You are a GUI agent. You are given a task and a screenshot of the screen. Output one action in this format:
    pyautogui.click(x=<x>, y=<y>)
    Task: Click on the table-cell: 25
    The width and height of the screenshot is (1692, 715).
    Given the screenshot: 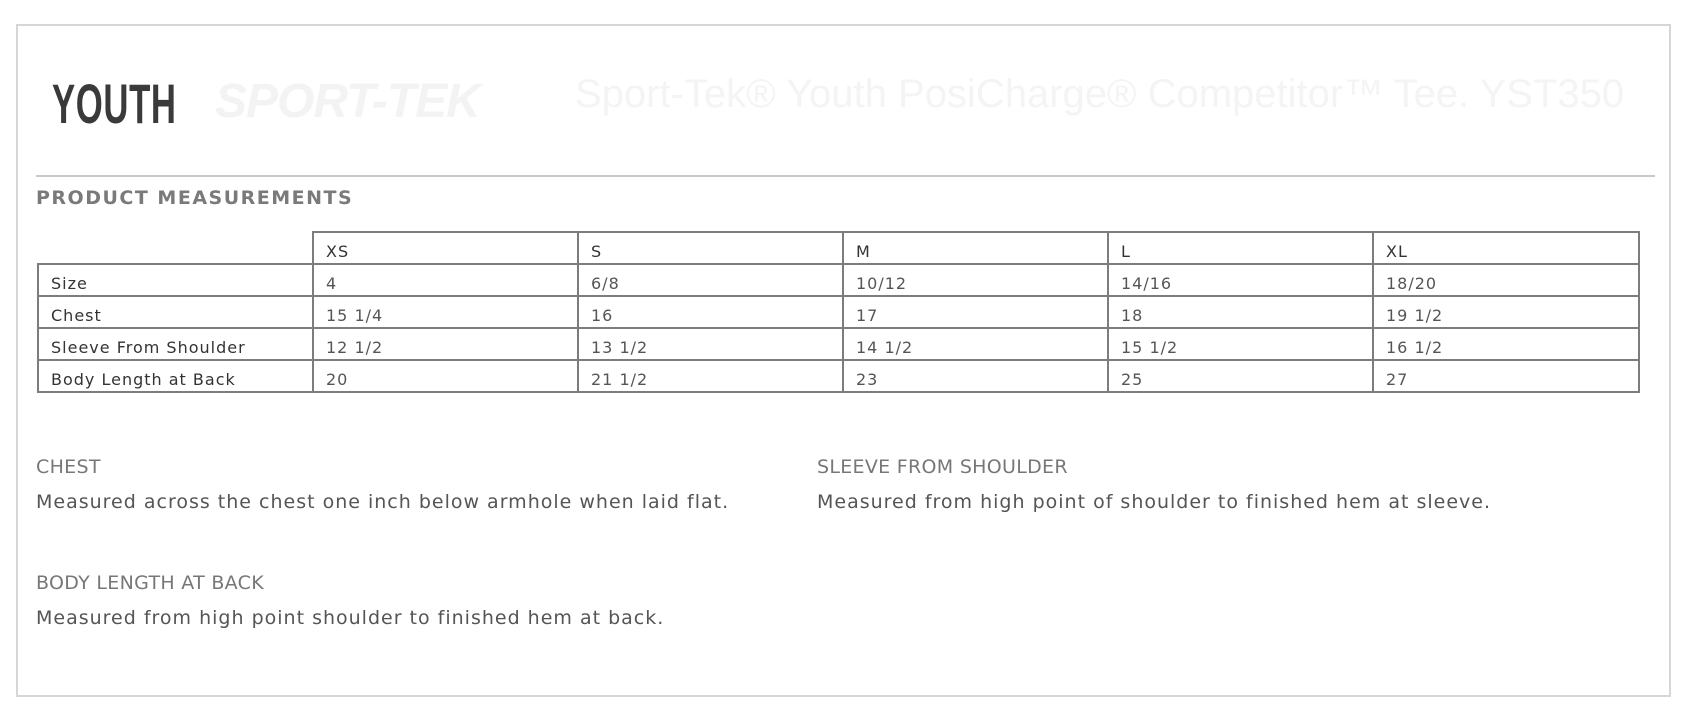 What is the action you would take?
    pyautogui.click(x=1240, y=376)
    